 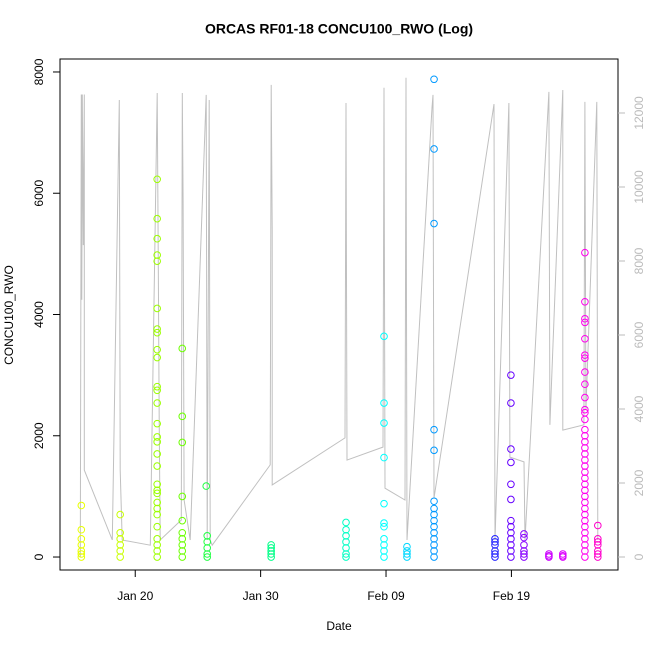 I want to click on y-axis-label: CONCU100_RWO, so click(x=9, y=315).